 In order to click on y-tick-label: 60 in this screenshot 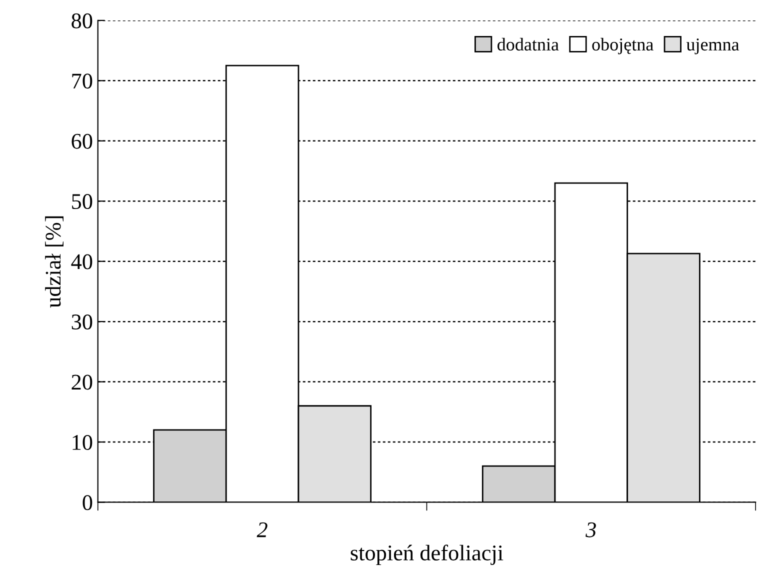, I will do `click(82, 141)`.